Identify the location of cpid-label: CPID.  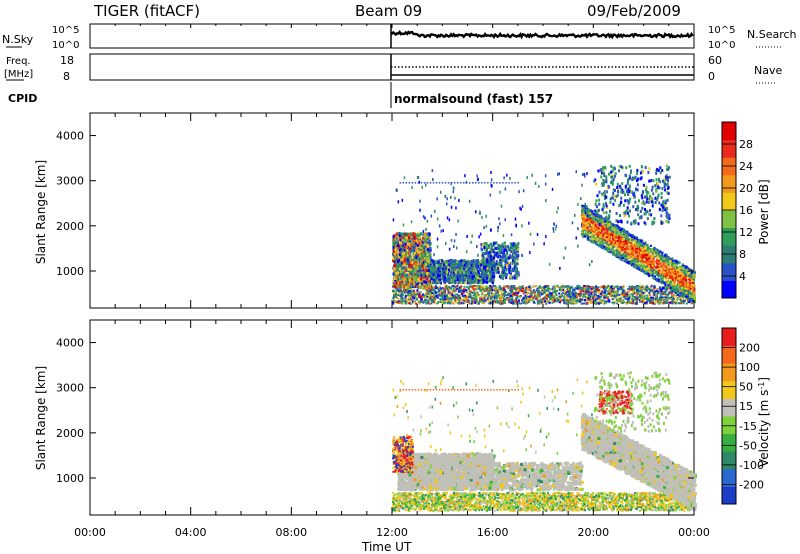
(22, 98).